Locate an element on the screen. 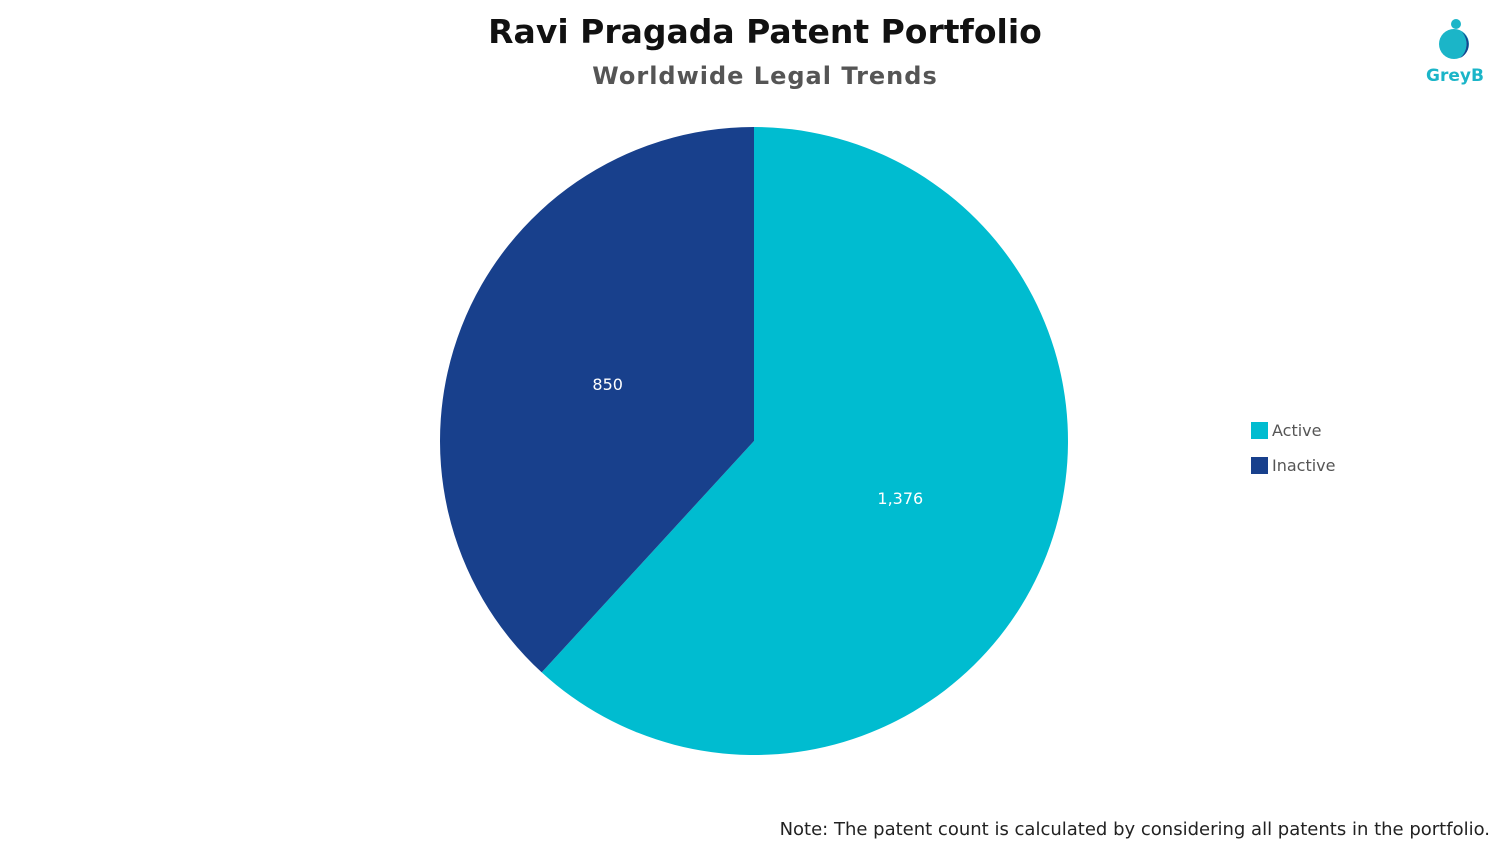  chart-legend: Active Inactive is located at coordinates (1293, 448).